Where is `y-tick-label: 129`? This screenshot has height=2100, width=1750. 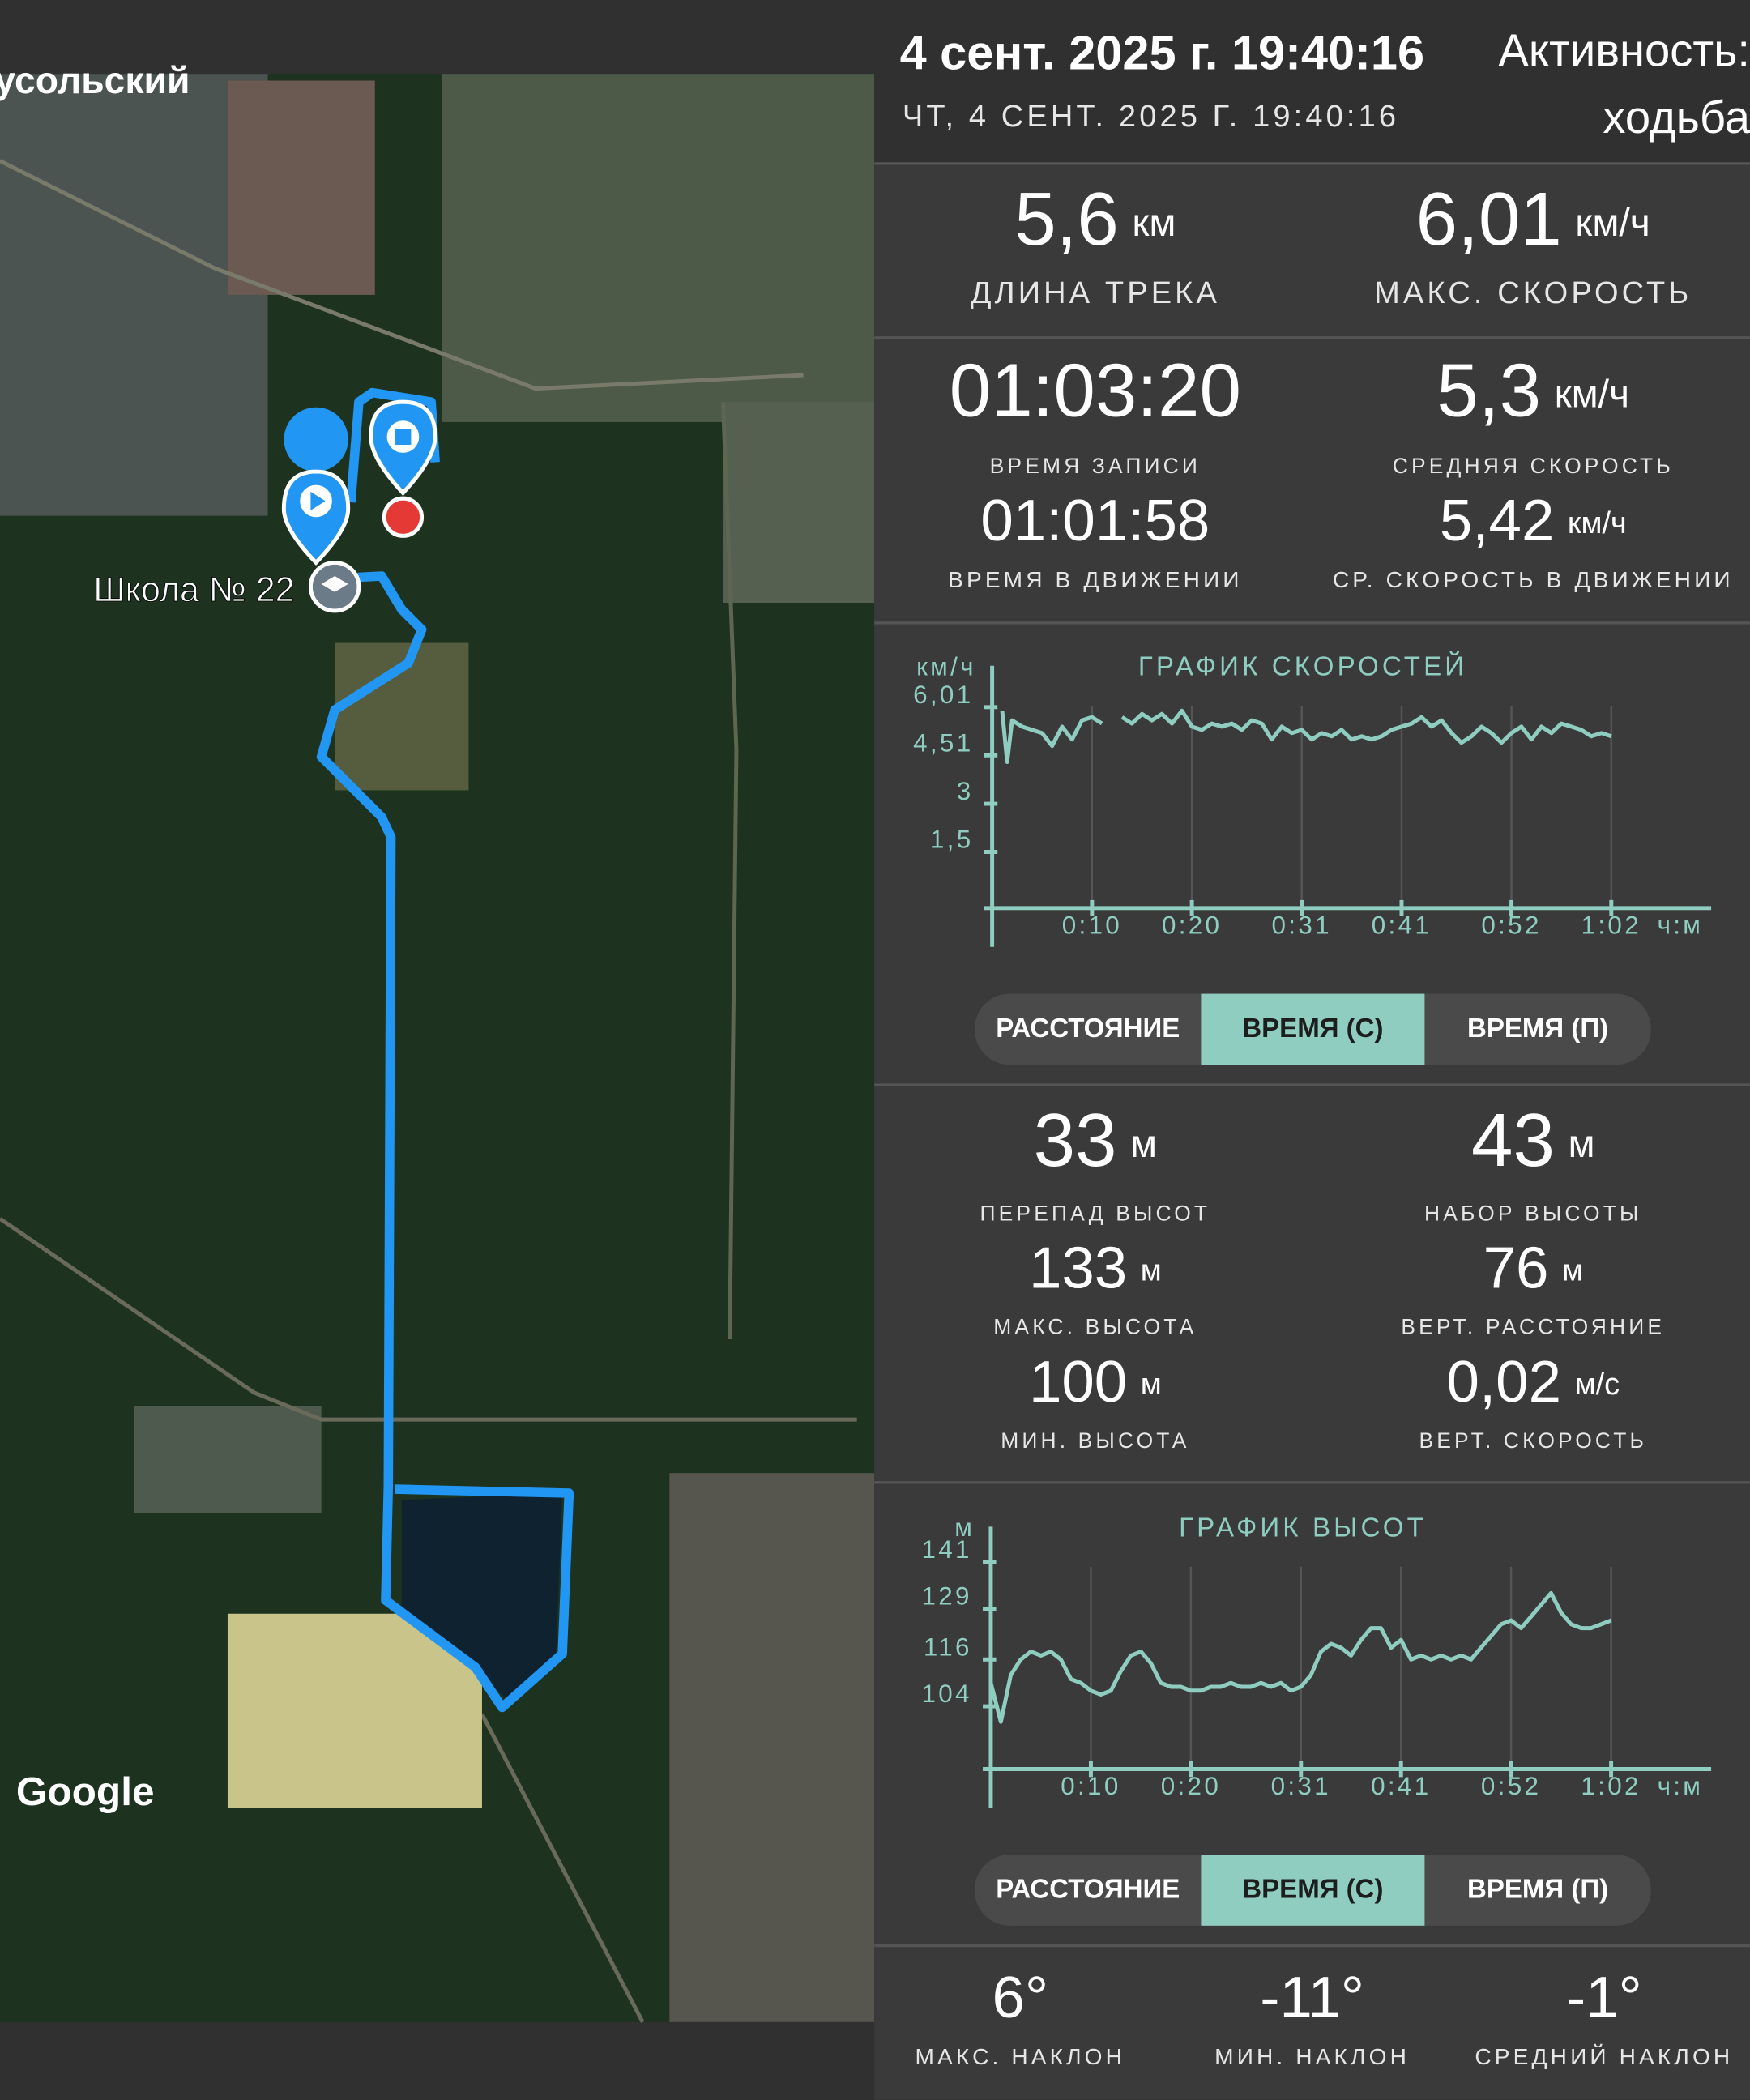
y-tick-label: 129 is located at coordinates (947, 1596).